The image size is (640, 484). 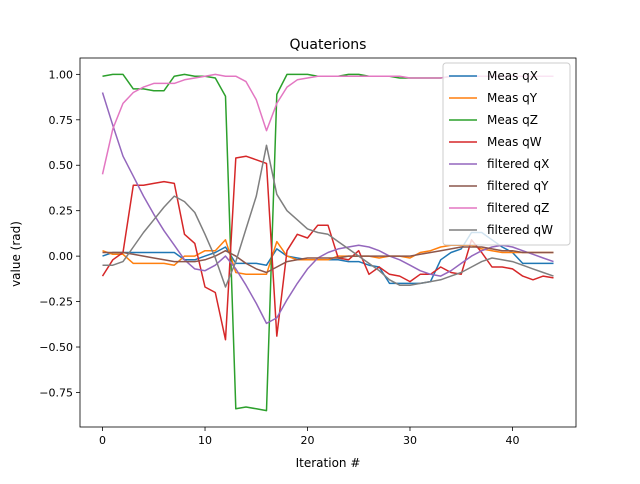 I want to click on legend-box, so click(x=506, y=154).